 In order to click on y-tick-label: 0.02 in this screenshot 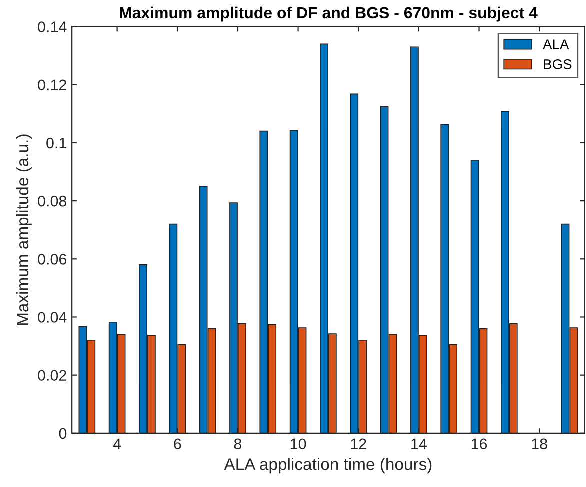, I will do `click(52, 376)`.